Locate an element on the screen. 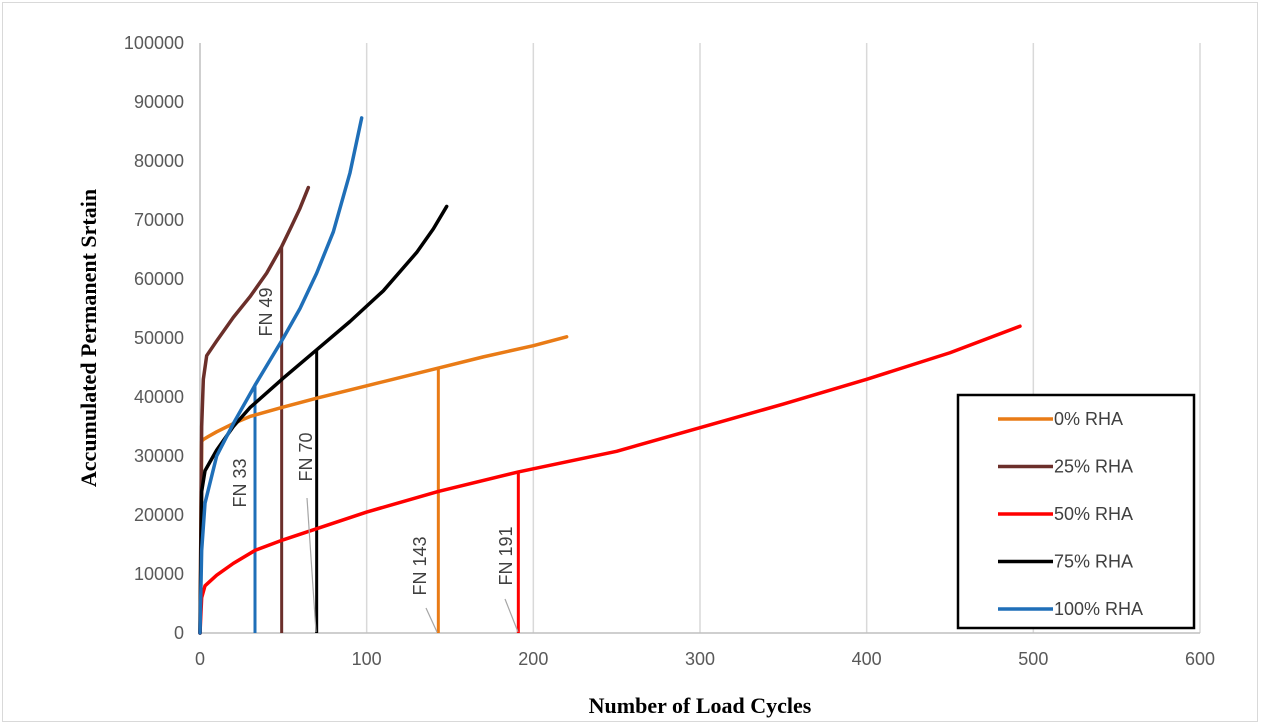 The height and width of the screenshot is (726, 1262). x-tick-labels: 0 100 200 300 400 500 600 is located at coordinates (705, 659).